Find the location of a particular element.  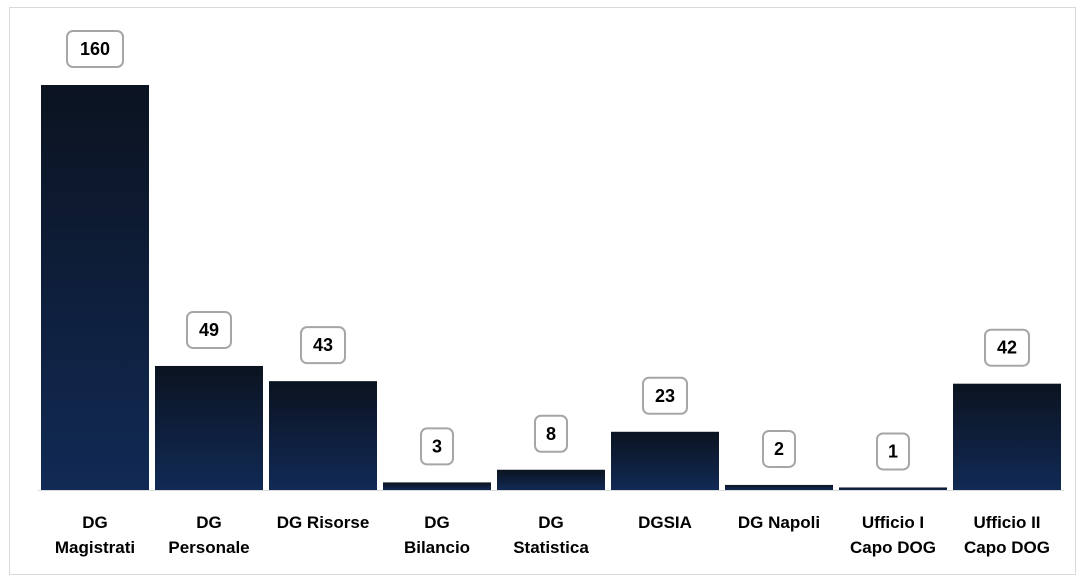

data-label-text-2: 43 is located at coordinates (323, 345).